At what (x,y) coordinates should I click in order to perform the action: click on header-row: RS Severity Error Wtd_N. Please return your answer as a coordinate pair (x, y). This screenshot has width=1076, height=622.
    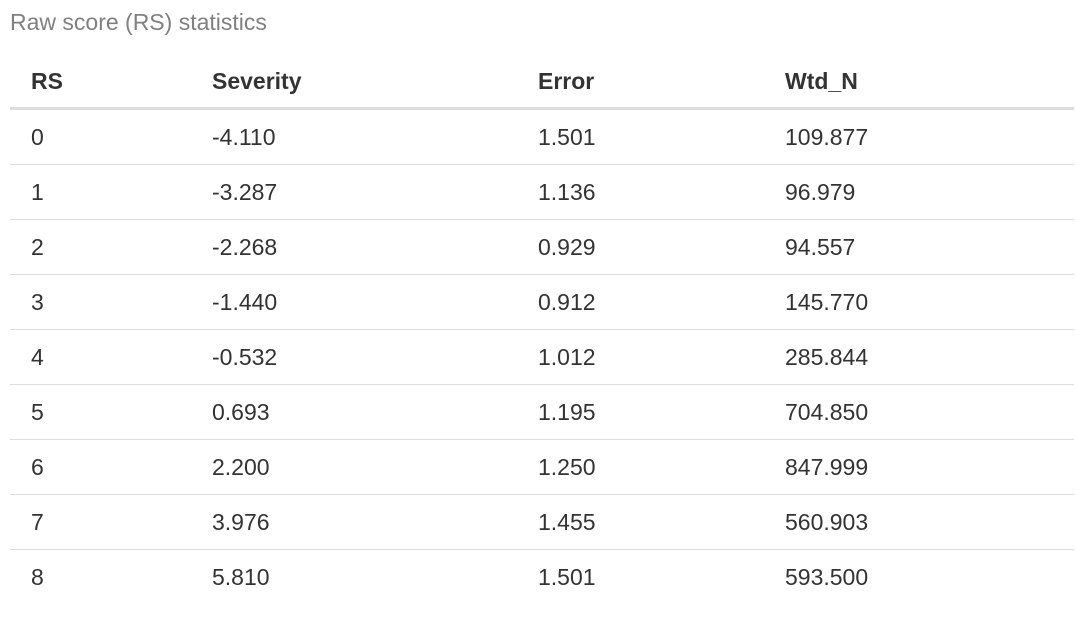
    Looking at the image, I should click on (542, 82).